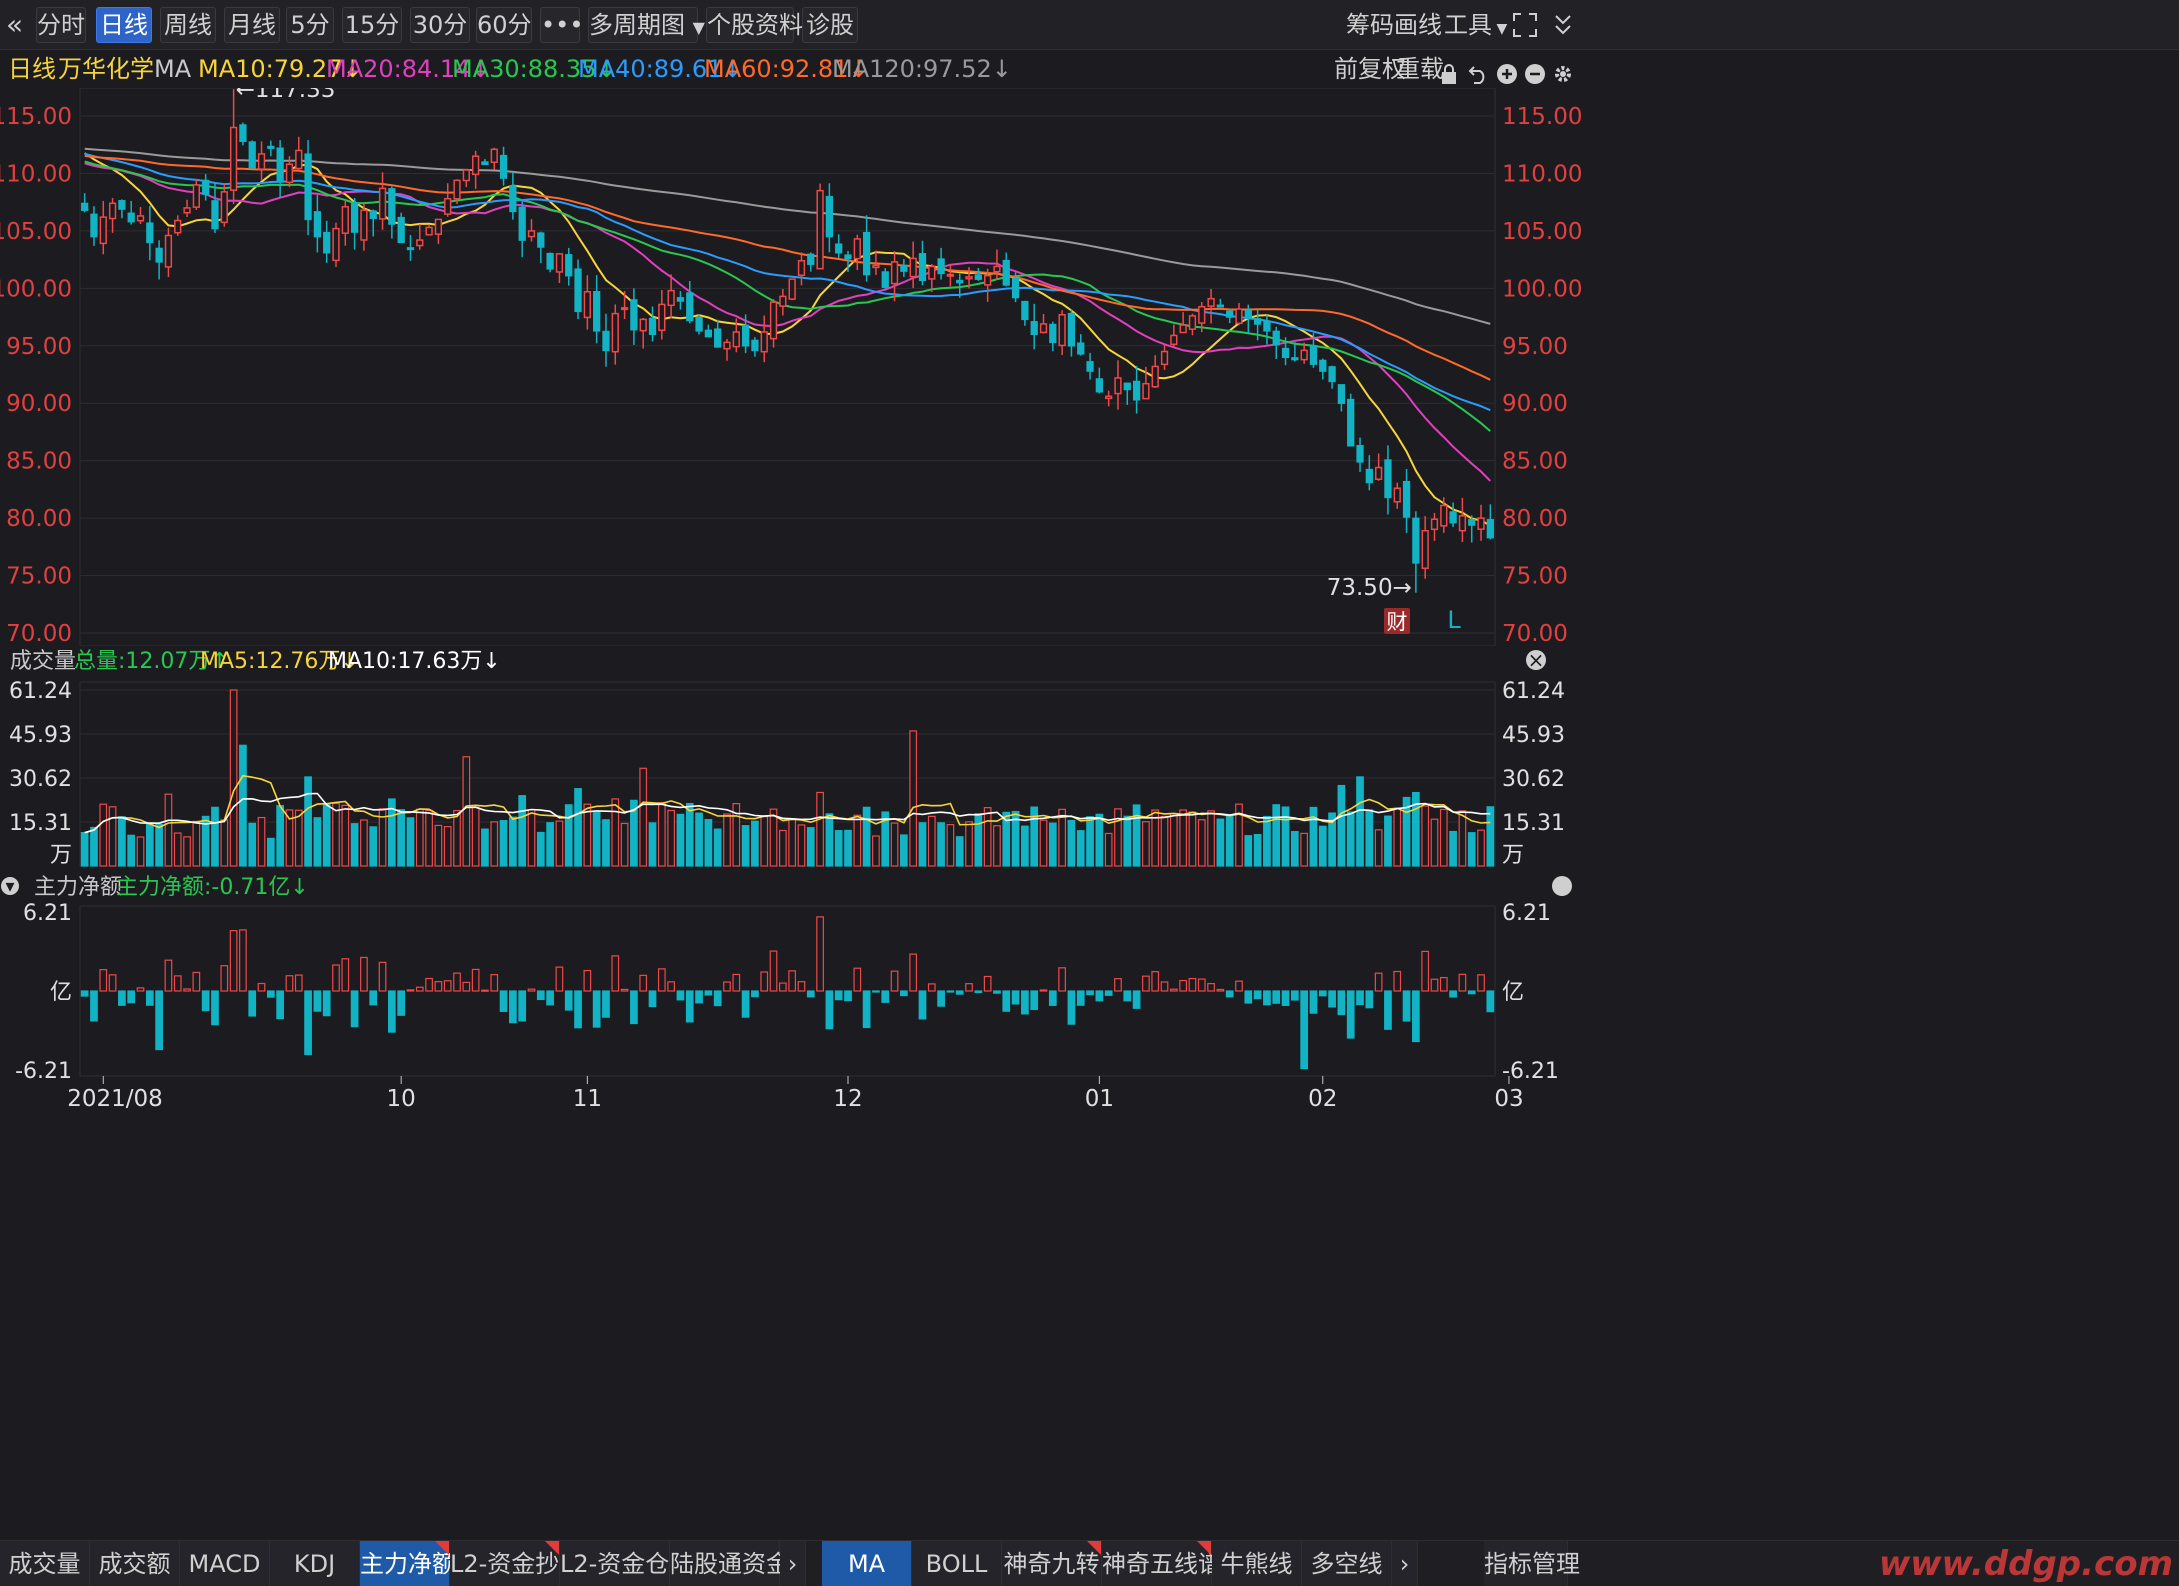  Describe the element at coordinates (1535, 77) in the screenshot. I see `zoom-out-icon` at that location.